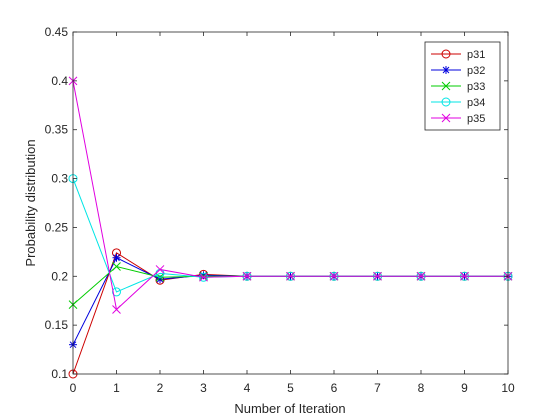 This screenshot has width=560, height=420. Describe the element at coordinates (377, 388) in the screenshot. I see `x-tick-label: 7` at that location.